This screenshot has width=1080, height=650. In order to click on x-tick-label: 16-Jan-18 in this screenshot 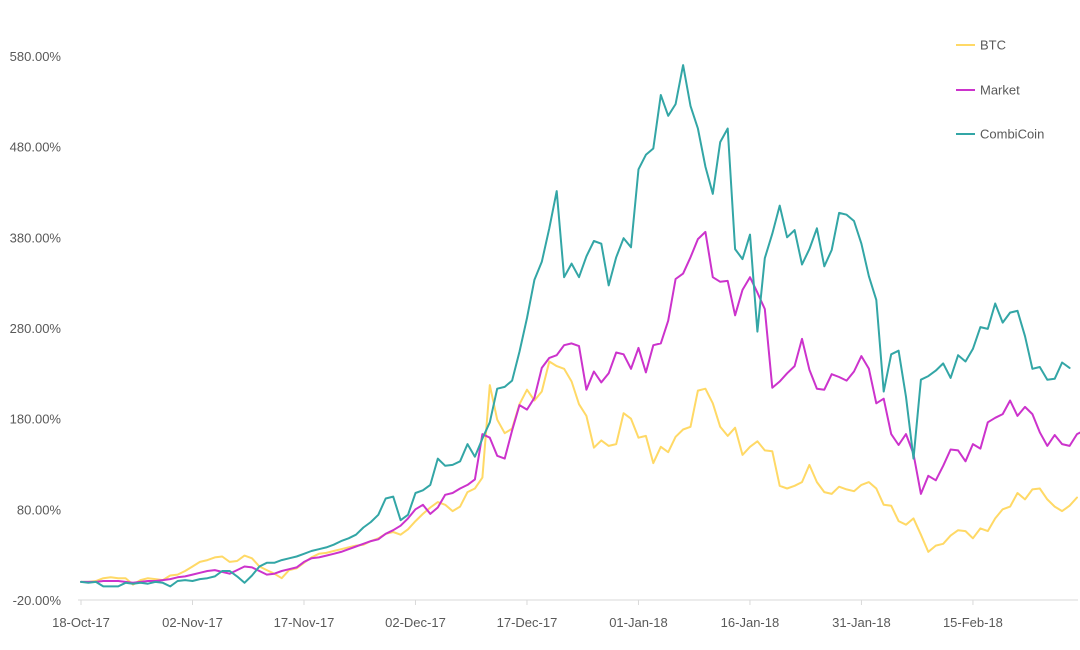, I will do `click(750, 622)`.